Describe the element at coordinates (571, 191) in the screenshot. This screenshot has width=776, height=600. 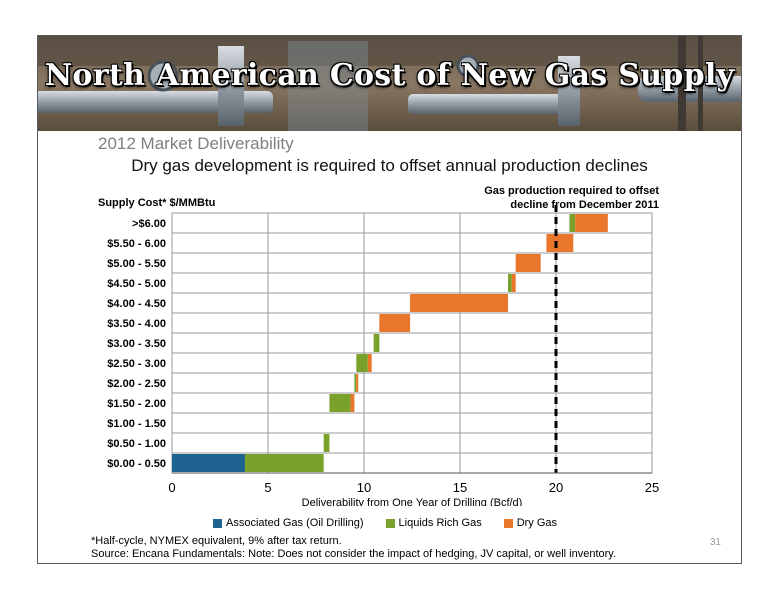
I see `annotation-line-1: Gas production required to offset` at that location.